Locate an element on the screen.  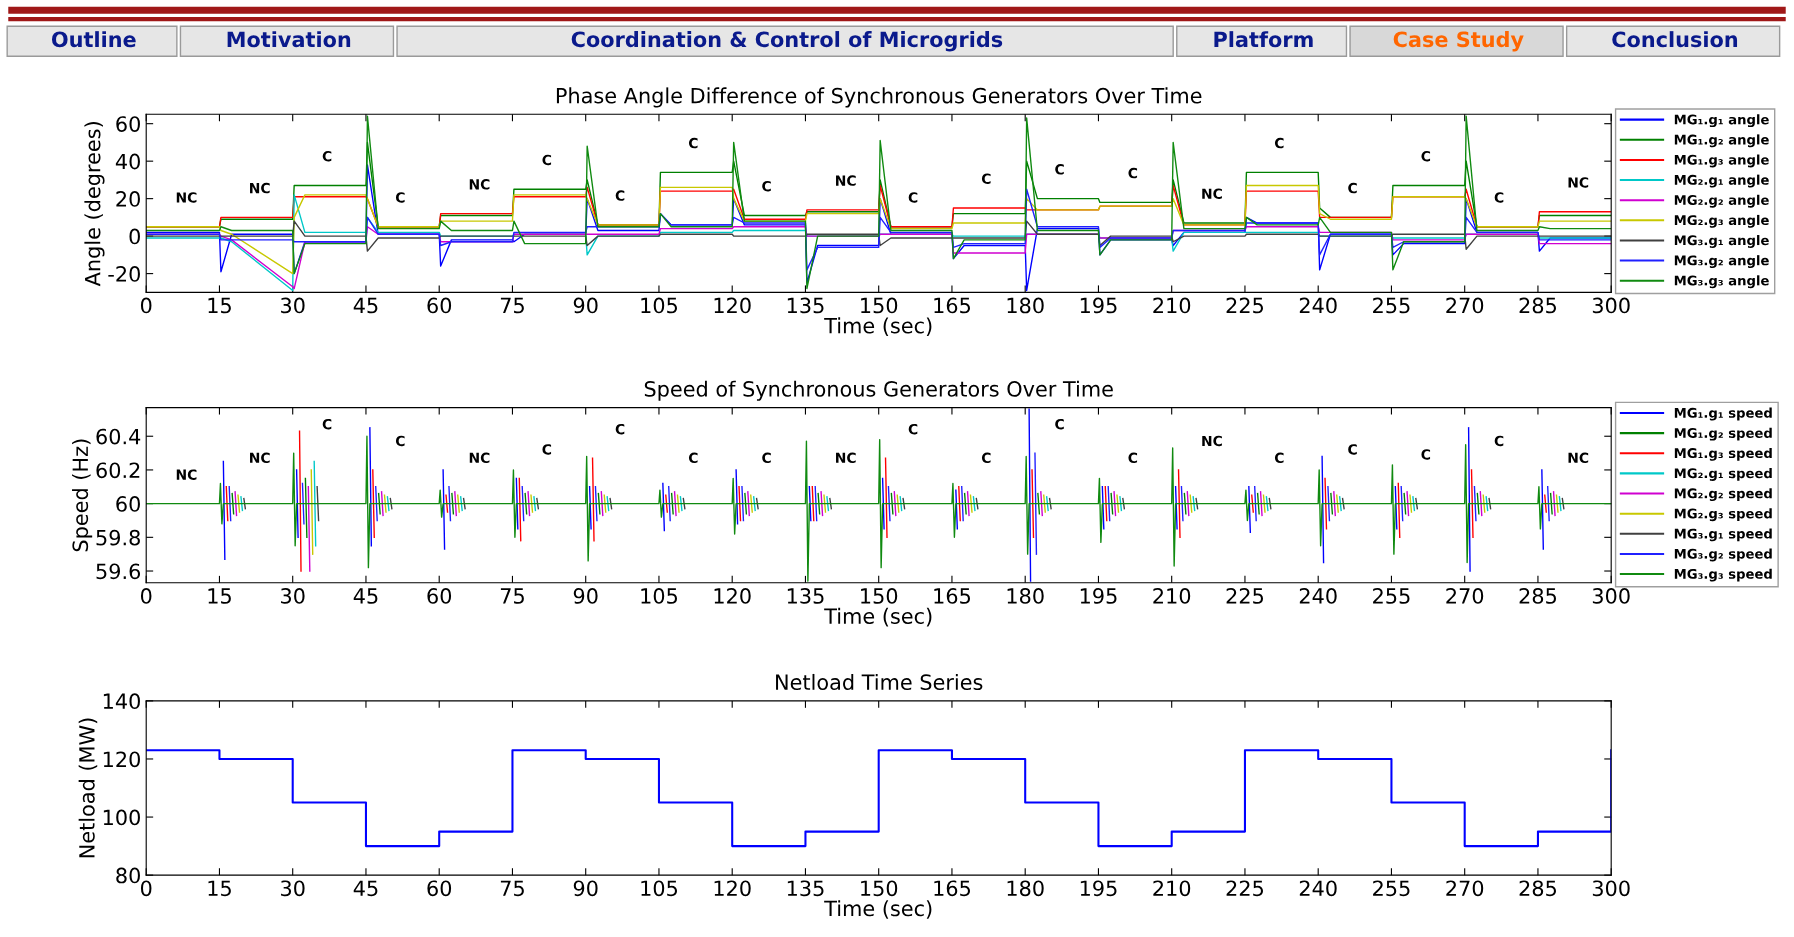
legend-label: MG₁.g₂ speed is located at coordinates (1723, 434).